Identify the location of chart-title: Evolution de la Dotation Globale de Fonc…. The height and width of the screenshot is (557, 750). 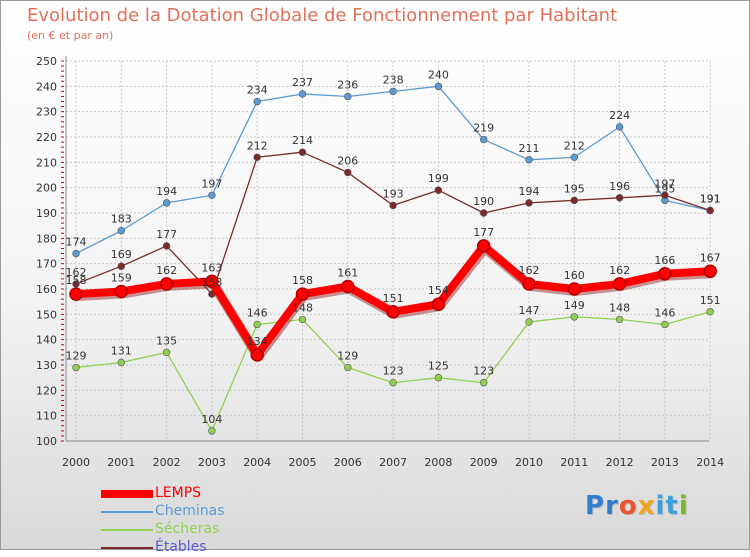
(322, 15).